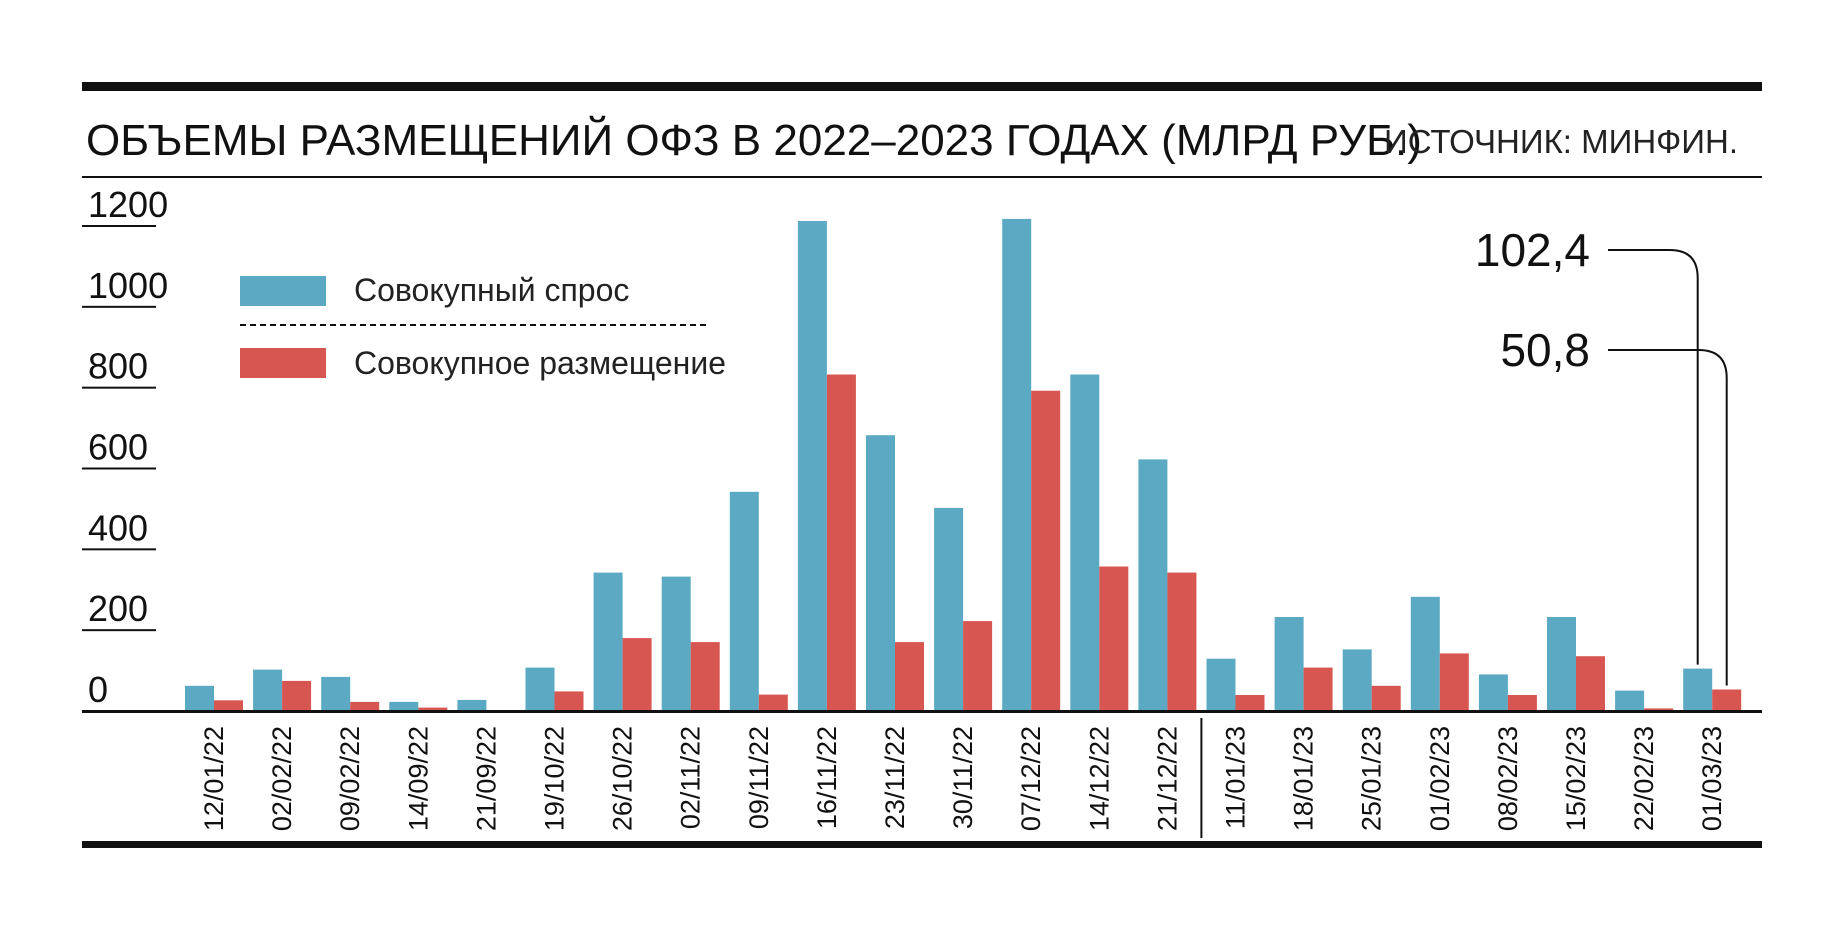  I want to click on y-tick-label: 200, so click(118, 608).